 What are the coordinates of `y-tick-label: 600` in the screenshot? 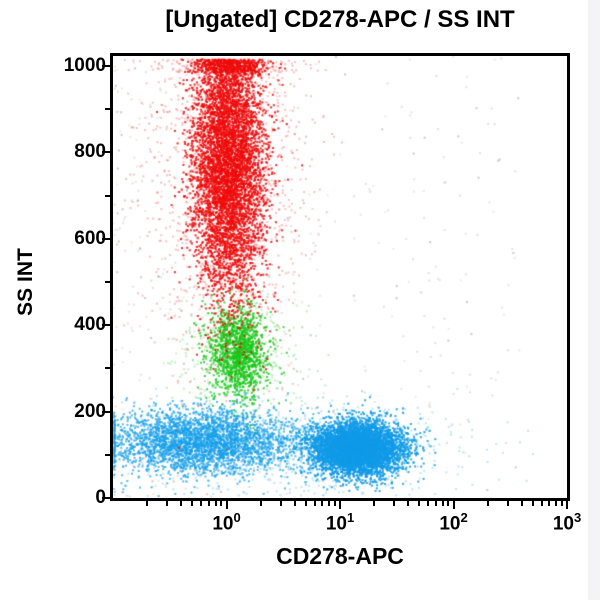 It's located at (90, 238).